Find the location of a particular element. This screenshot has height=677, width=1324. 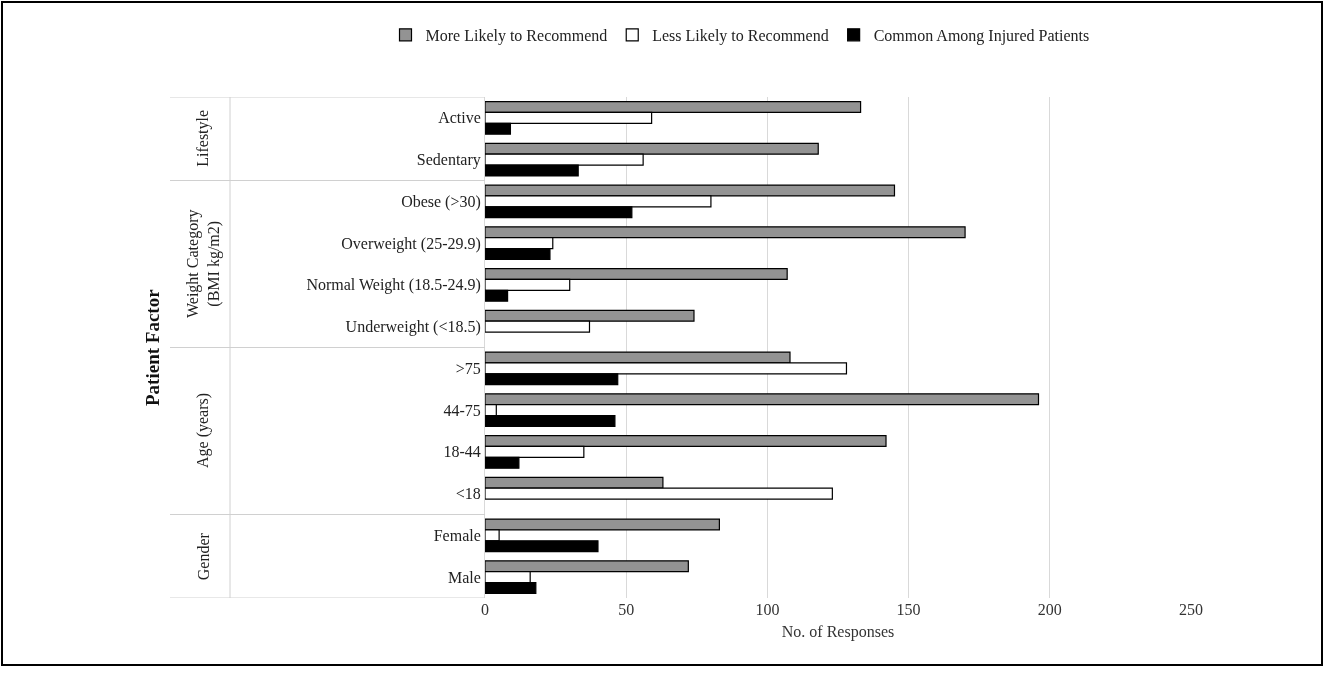

y-tick-label: 18-44 is located at coordinates (462, 452).